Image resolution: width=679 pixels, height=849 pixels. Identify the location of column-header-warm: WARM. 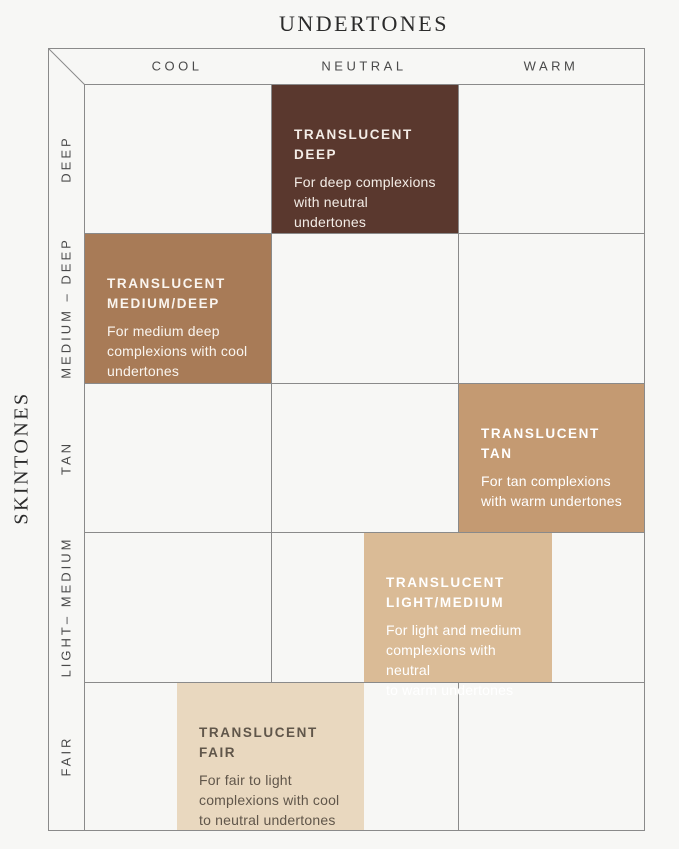
(551, 66).